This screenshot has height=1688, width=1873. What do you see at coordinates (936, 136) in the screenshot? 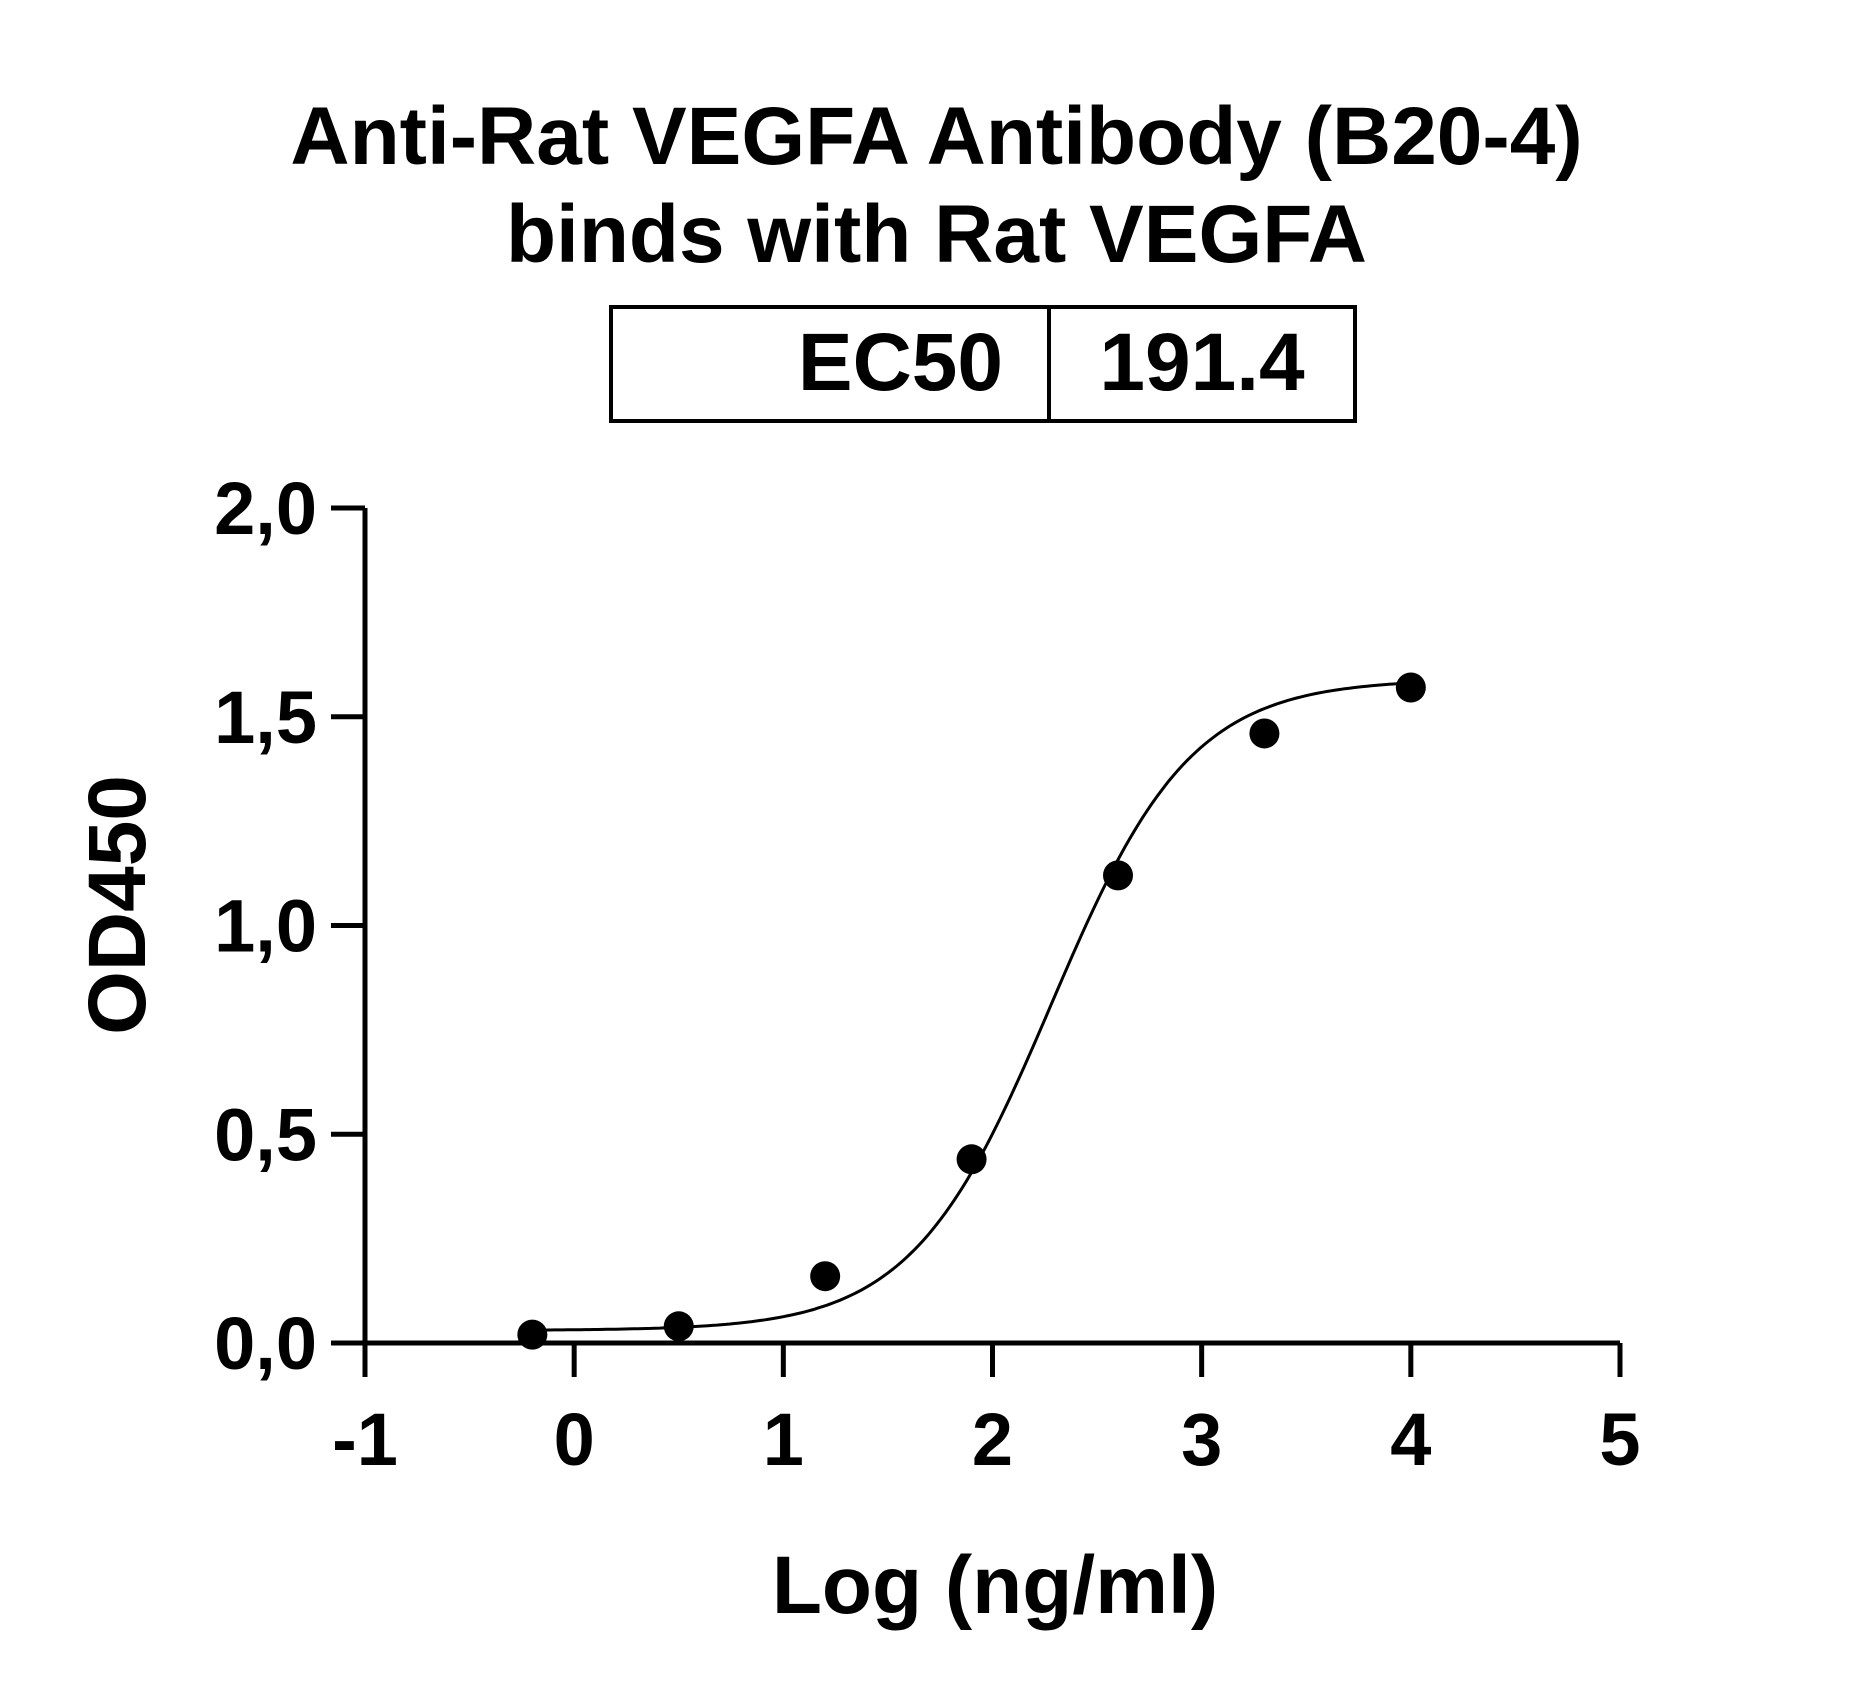
I see `chart-title-line-1: Anti-Rat VEGFA Antibody (B20-4)` at bounding box center [936, 136].